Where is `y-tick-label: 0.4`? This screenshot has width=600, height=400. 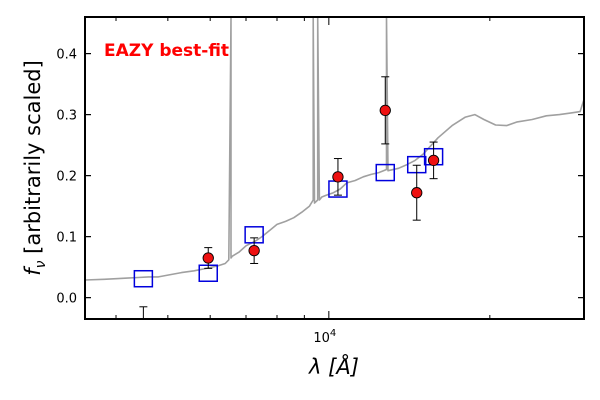
y-tick-label: 0.4 is located at coordinates (66, 55).